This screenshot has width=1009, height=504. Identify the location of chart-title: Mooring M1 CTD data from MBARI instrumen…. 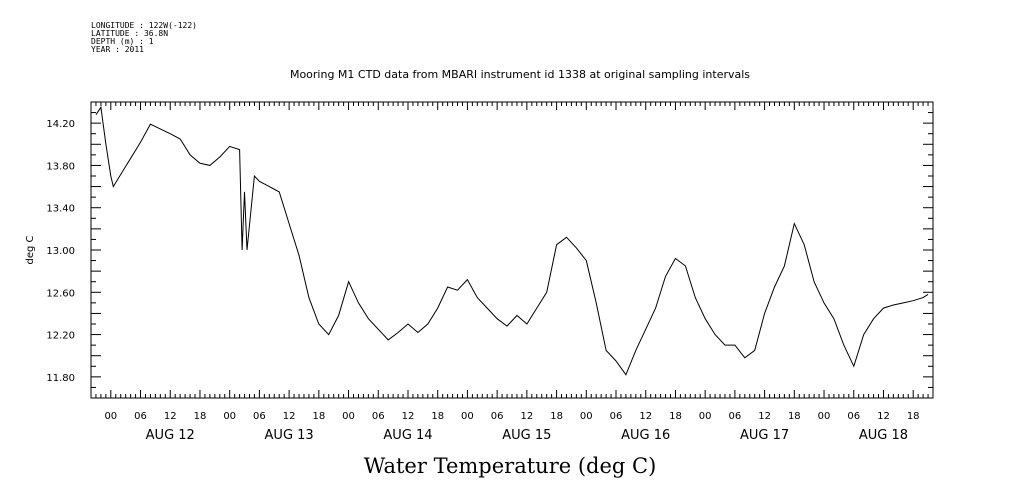
(520, 74).